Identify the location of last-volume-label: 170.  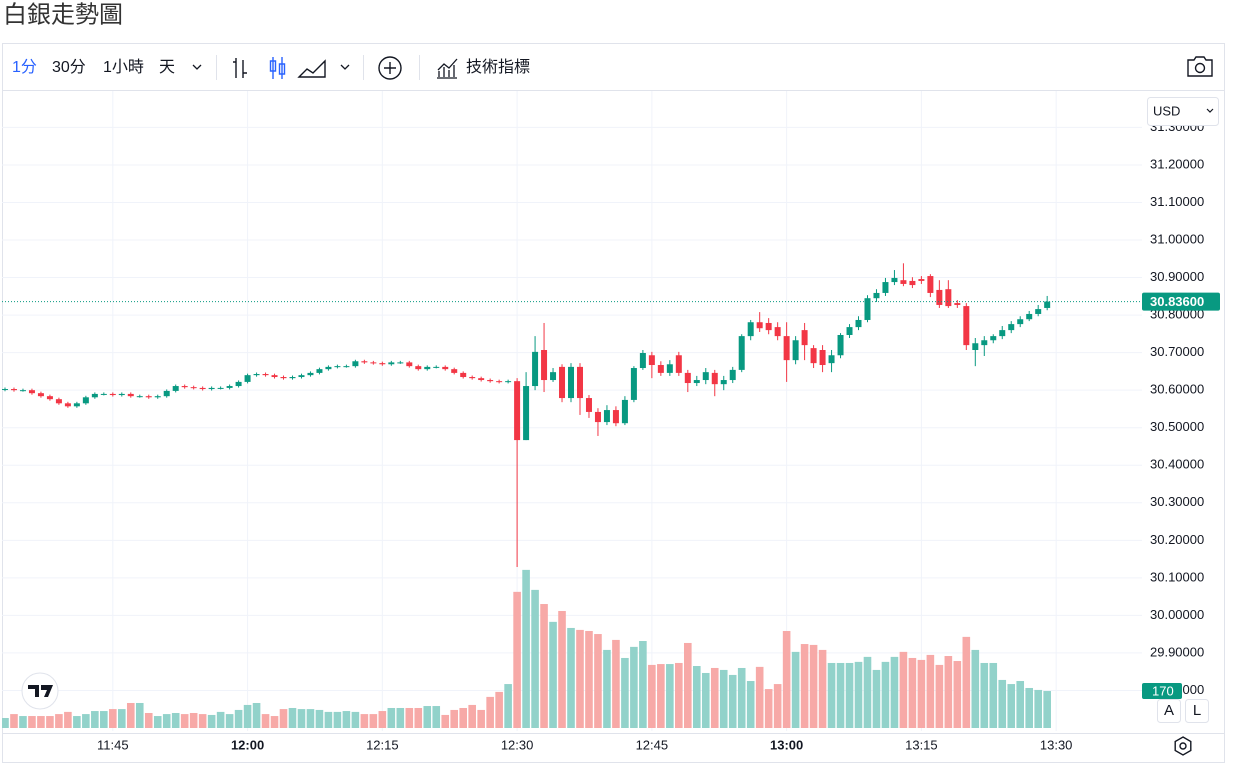
(1163, 690).